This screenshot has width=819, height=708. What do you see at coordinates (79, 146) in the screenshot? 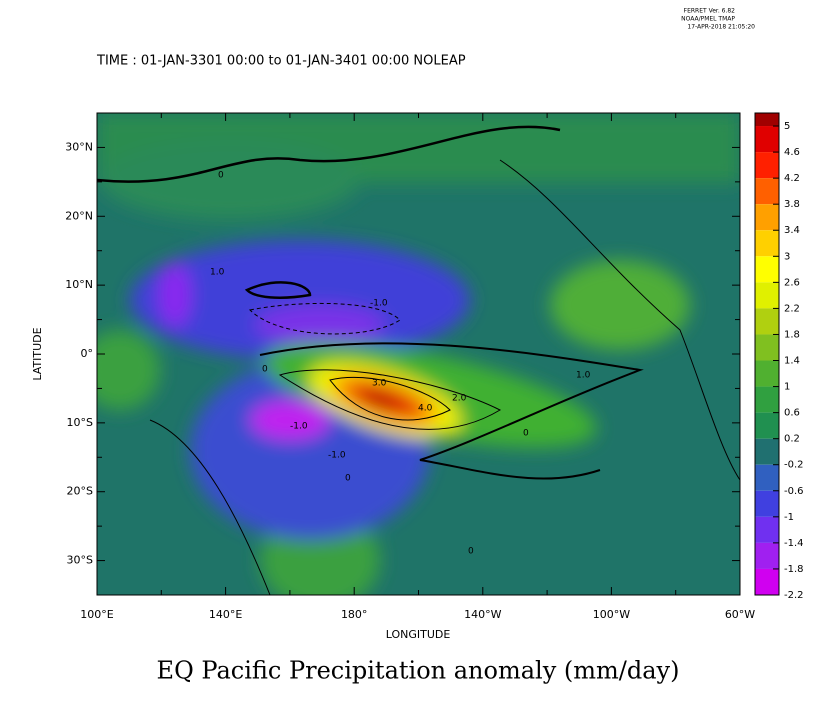
I see `y-tick-label: 30°N` at bounding box center [79, 146].